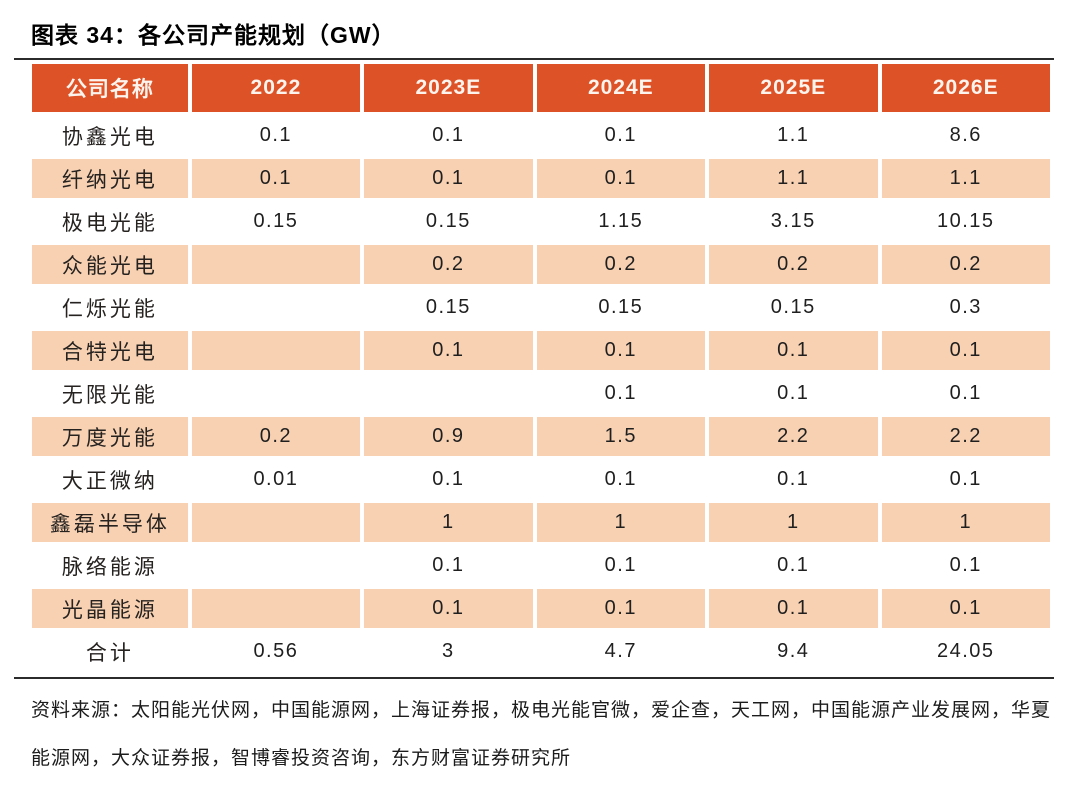 This screenshot has width=1080, height=787. What do you see at coordinates (965, 651) in the screenshot?
I see `value-cell: 24.05` at bounding box center [965, 651].